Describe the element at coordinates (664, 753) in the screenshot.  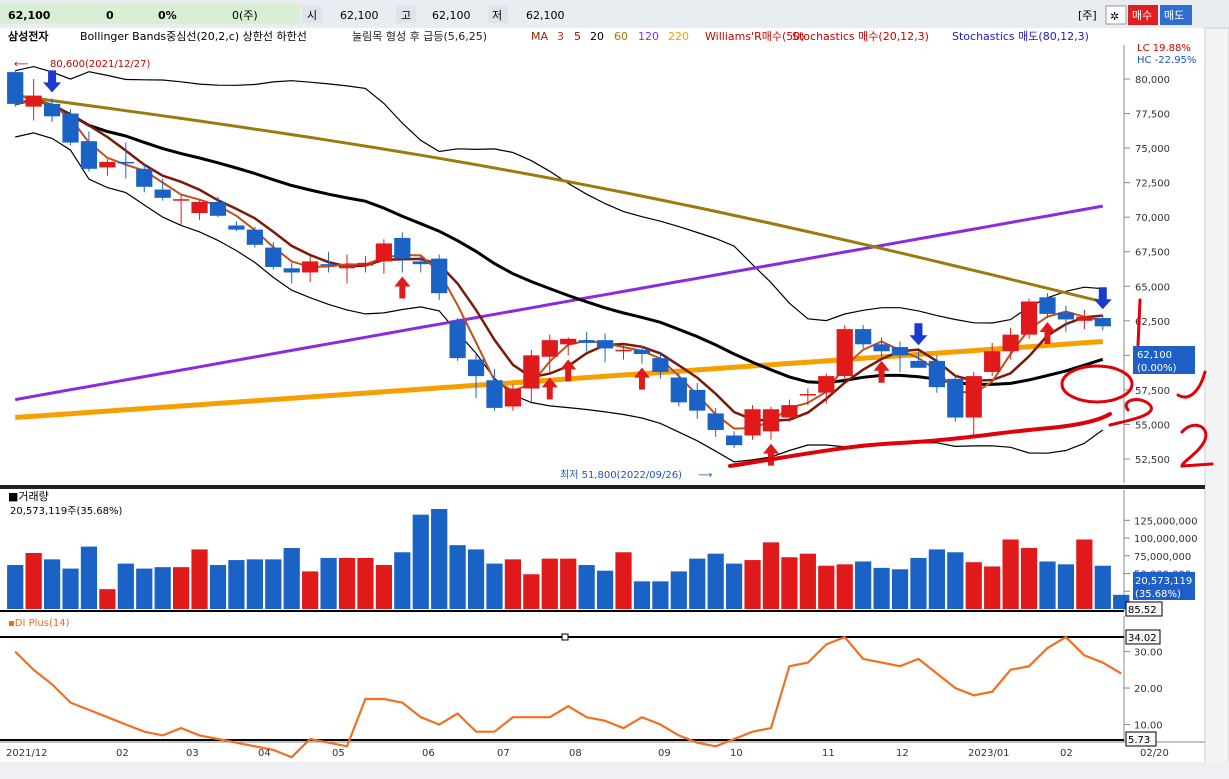
I see `x-axis-label: 09` at that location.